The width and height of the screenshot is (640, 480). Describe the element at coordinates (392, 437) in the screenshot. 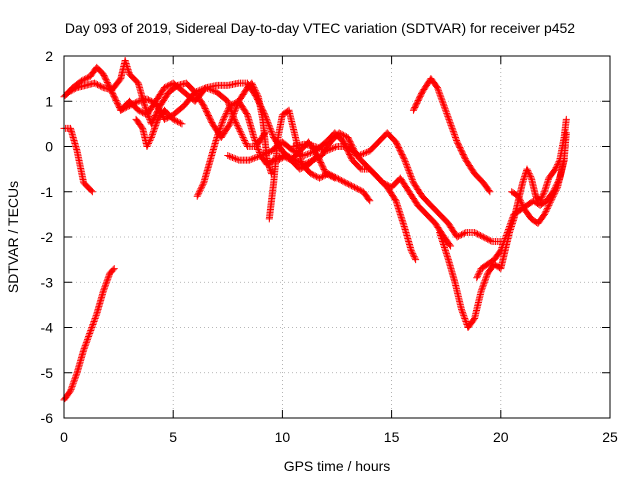

I see `x-tick-label: 15` at that location.